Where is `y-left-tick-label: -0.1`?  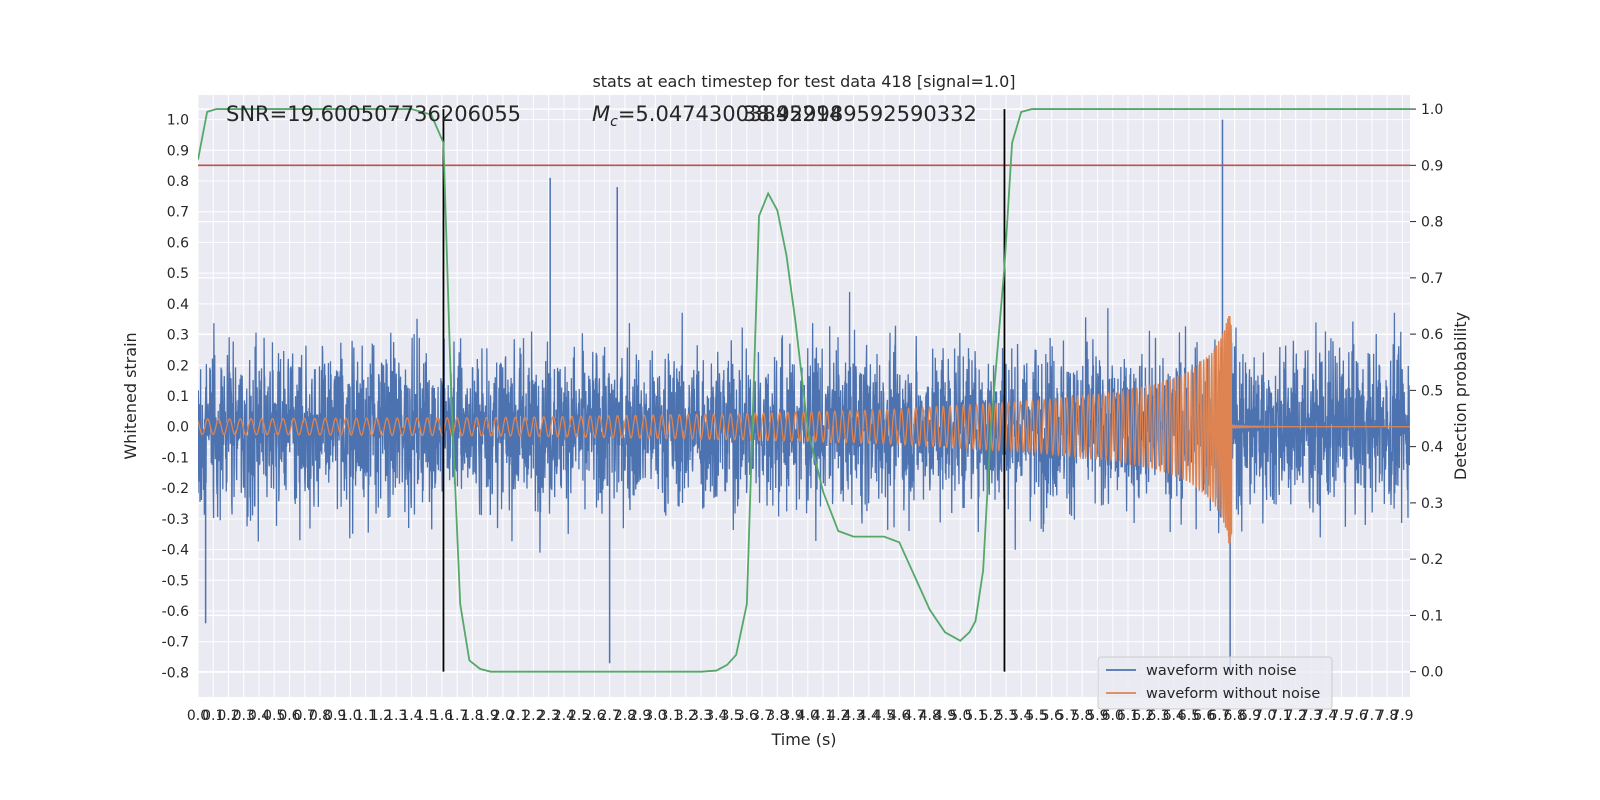
y-left-tick-label: -0.1 is located at coordinates (175, 458).